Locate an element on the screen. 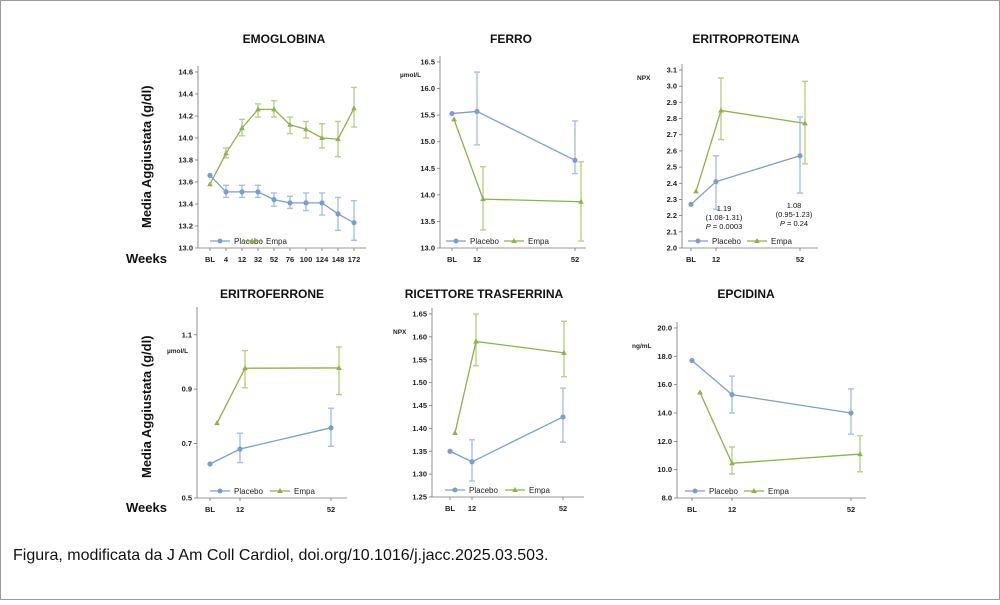 This screenshot has height=605, width=1000. y-tick-label: 0.7 is located at coordinates (187, 443).